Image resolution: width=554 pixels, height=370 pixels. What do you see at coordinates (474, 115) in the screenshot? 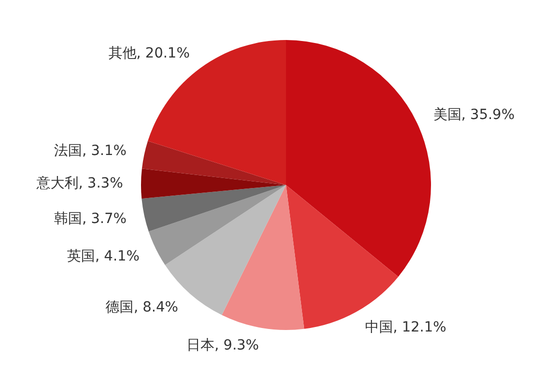
I see `slice-label: 美国, 35.9%` at bounding box center [474, 115].